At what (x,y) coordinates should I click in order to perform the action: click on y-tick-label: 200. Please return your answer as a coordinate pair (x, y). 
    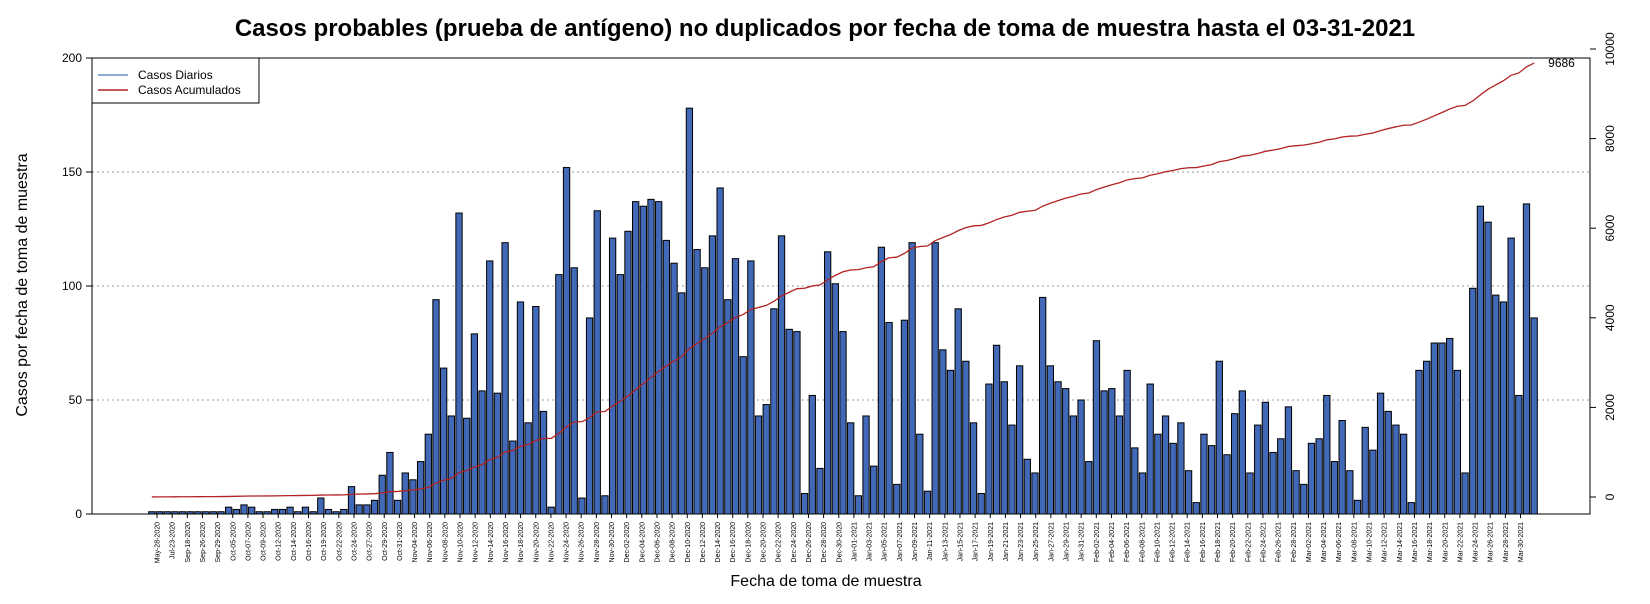
    Looking at the image, I should click on (72, 58).